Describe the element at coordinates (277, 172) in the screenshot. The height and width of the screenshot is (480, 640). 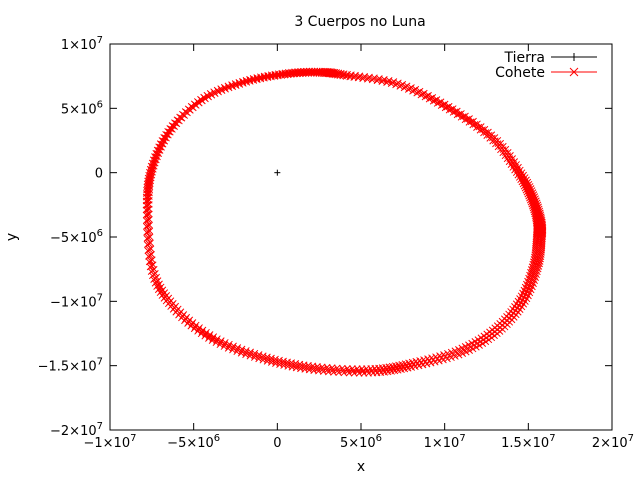
I see `data-point-tierra` at that location.